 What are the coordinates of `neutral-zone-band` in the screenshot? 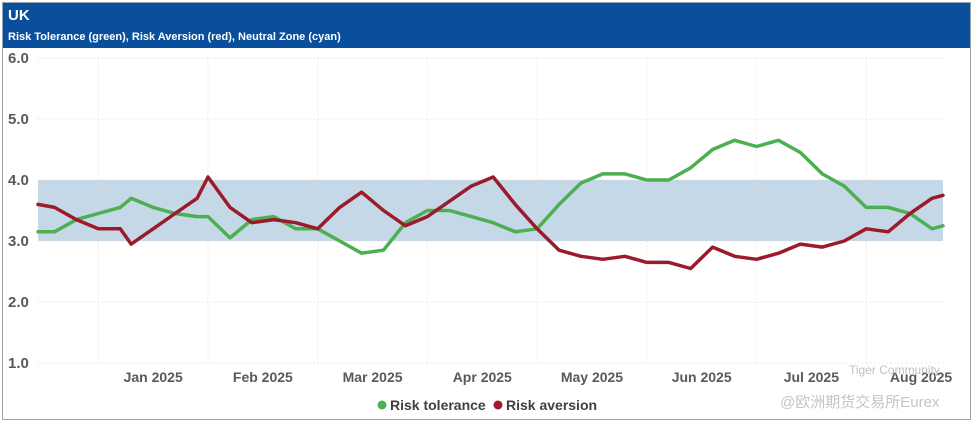 It's located at (490, 210).